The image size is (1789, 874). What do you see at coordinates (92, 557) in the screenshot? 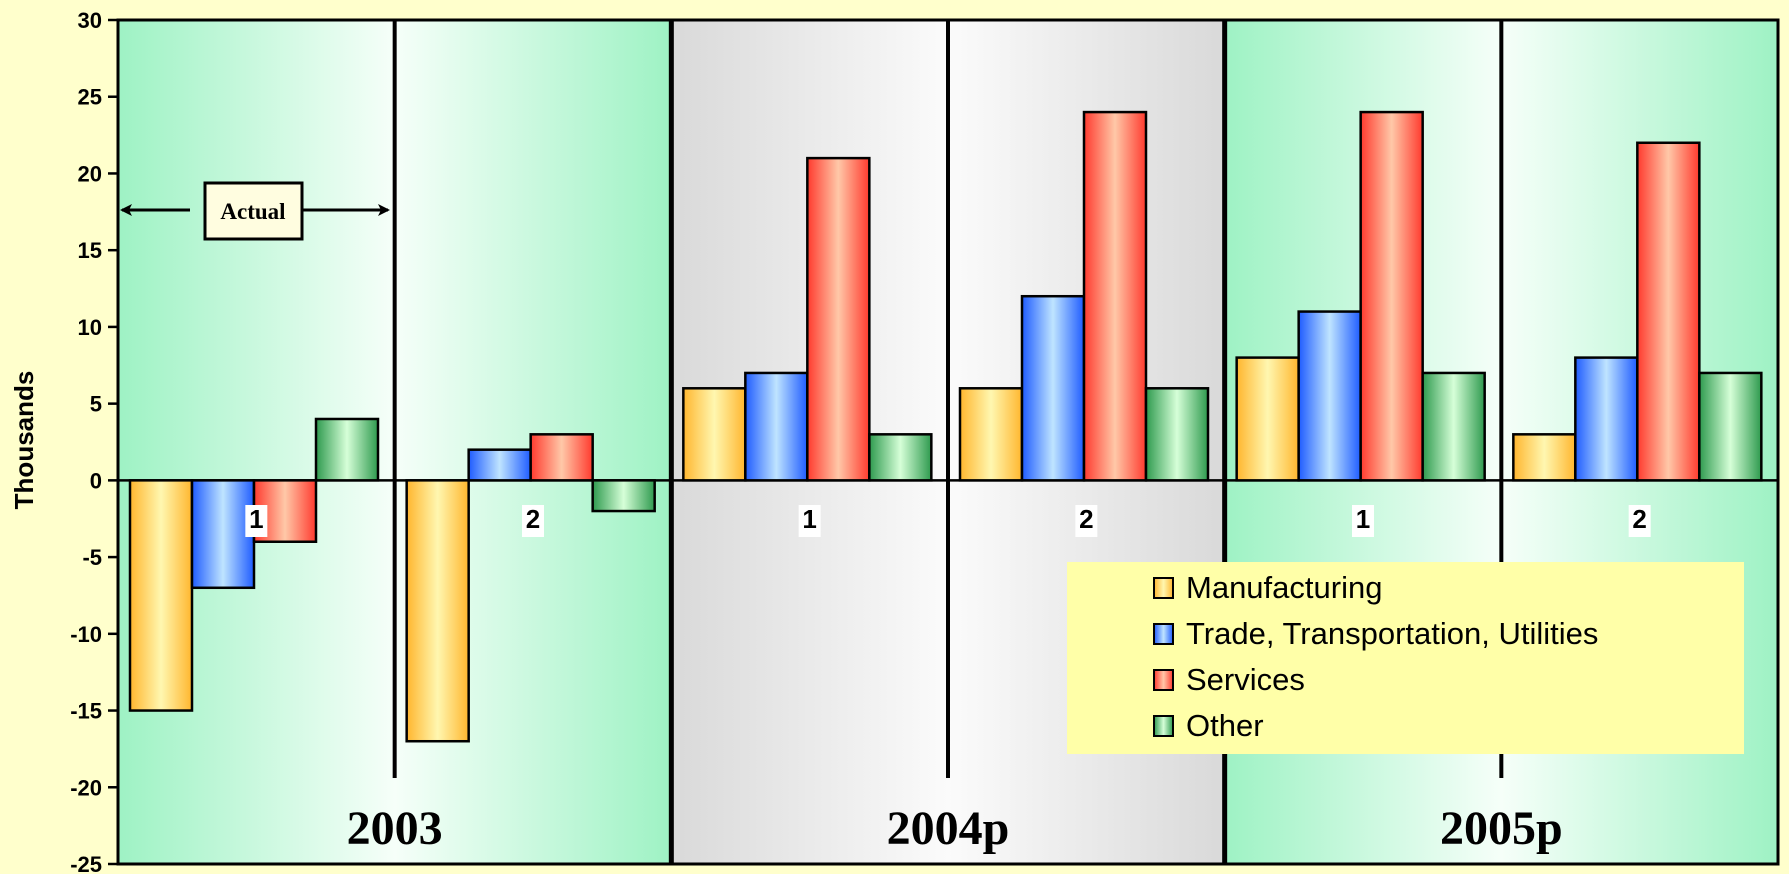
I see `y-tick-label: -5` at bounding box center [92, 557].